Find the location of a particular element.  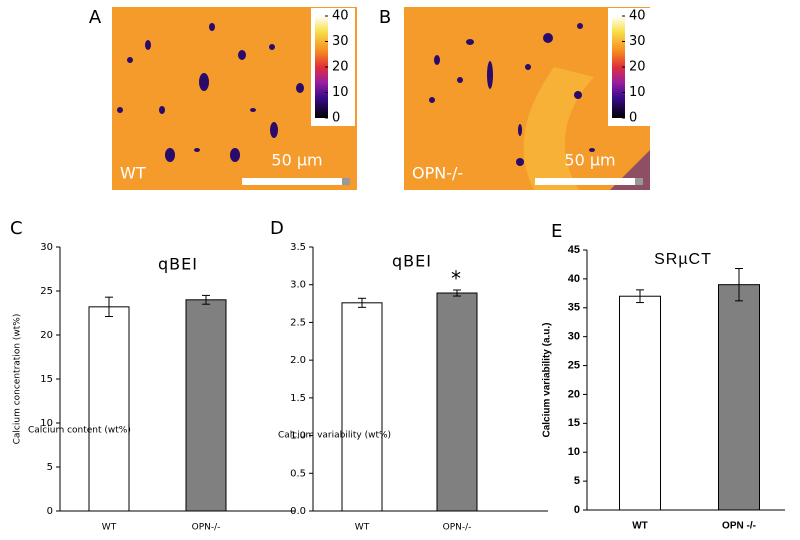

image-caption: OPN-/- is located at coordinates (437, 173).